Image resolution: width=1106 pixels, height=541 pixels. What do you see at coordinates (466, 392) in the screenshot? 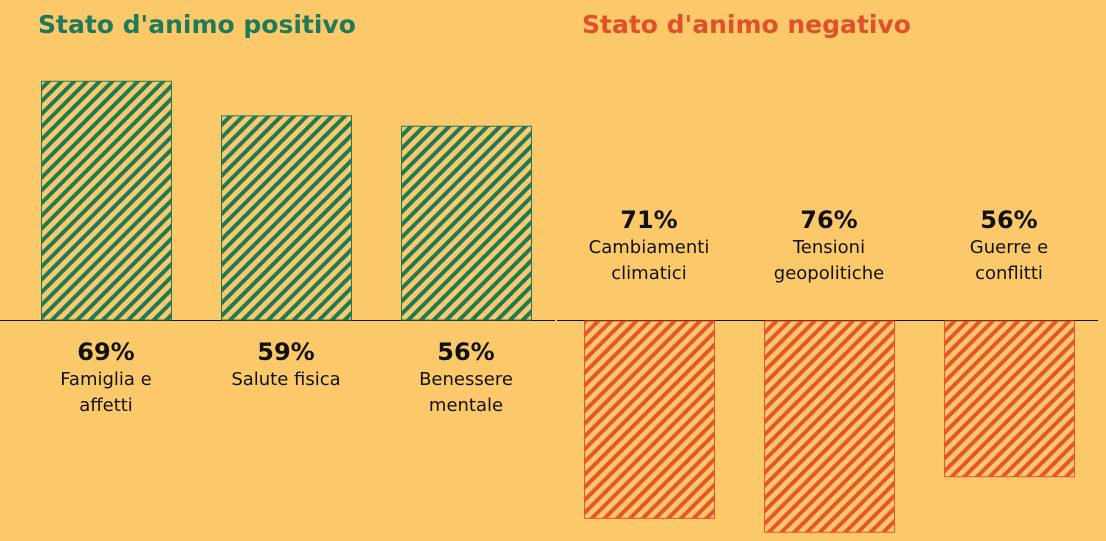
I see `category-label: Benessere mentale` at bounding box center [466, 392].